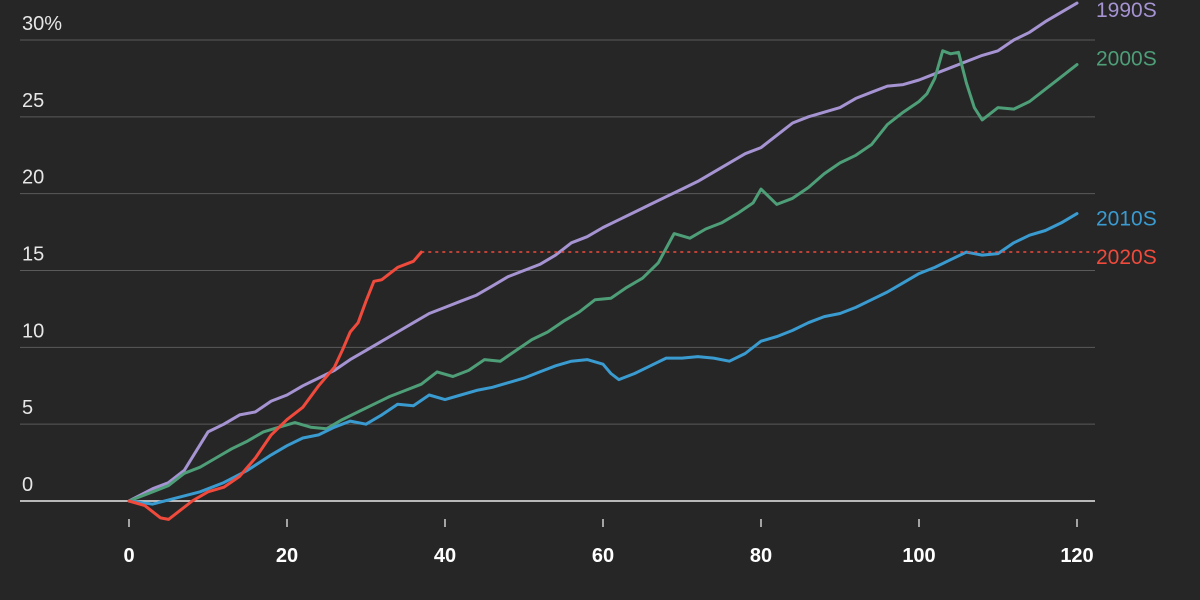  What do you see at coordinates (761, 556) in the screenshot?
I see `x-tick-label: 80` at bounding box center [761, 556].